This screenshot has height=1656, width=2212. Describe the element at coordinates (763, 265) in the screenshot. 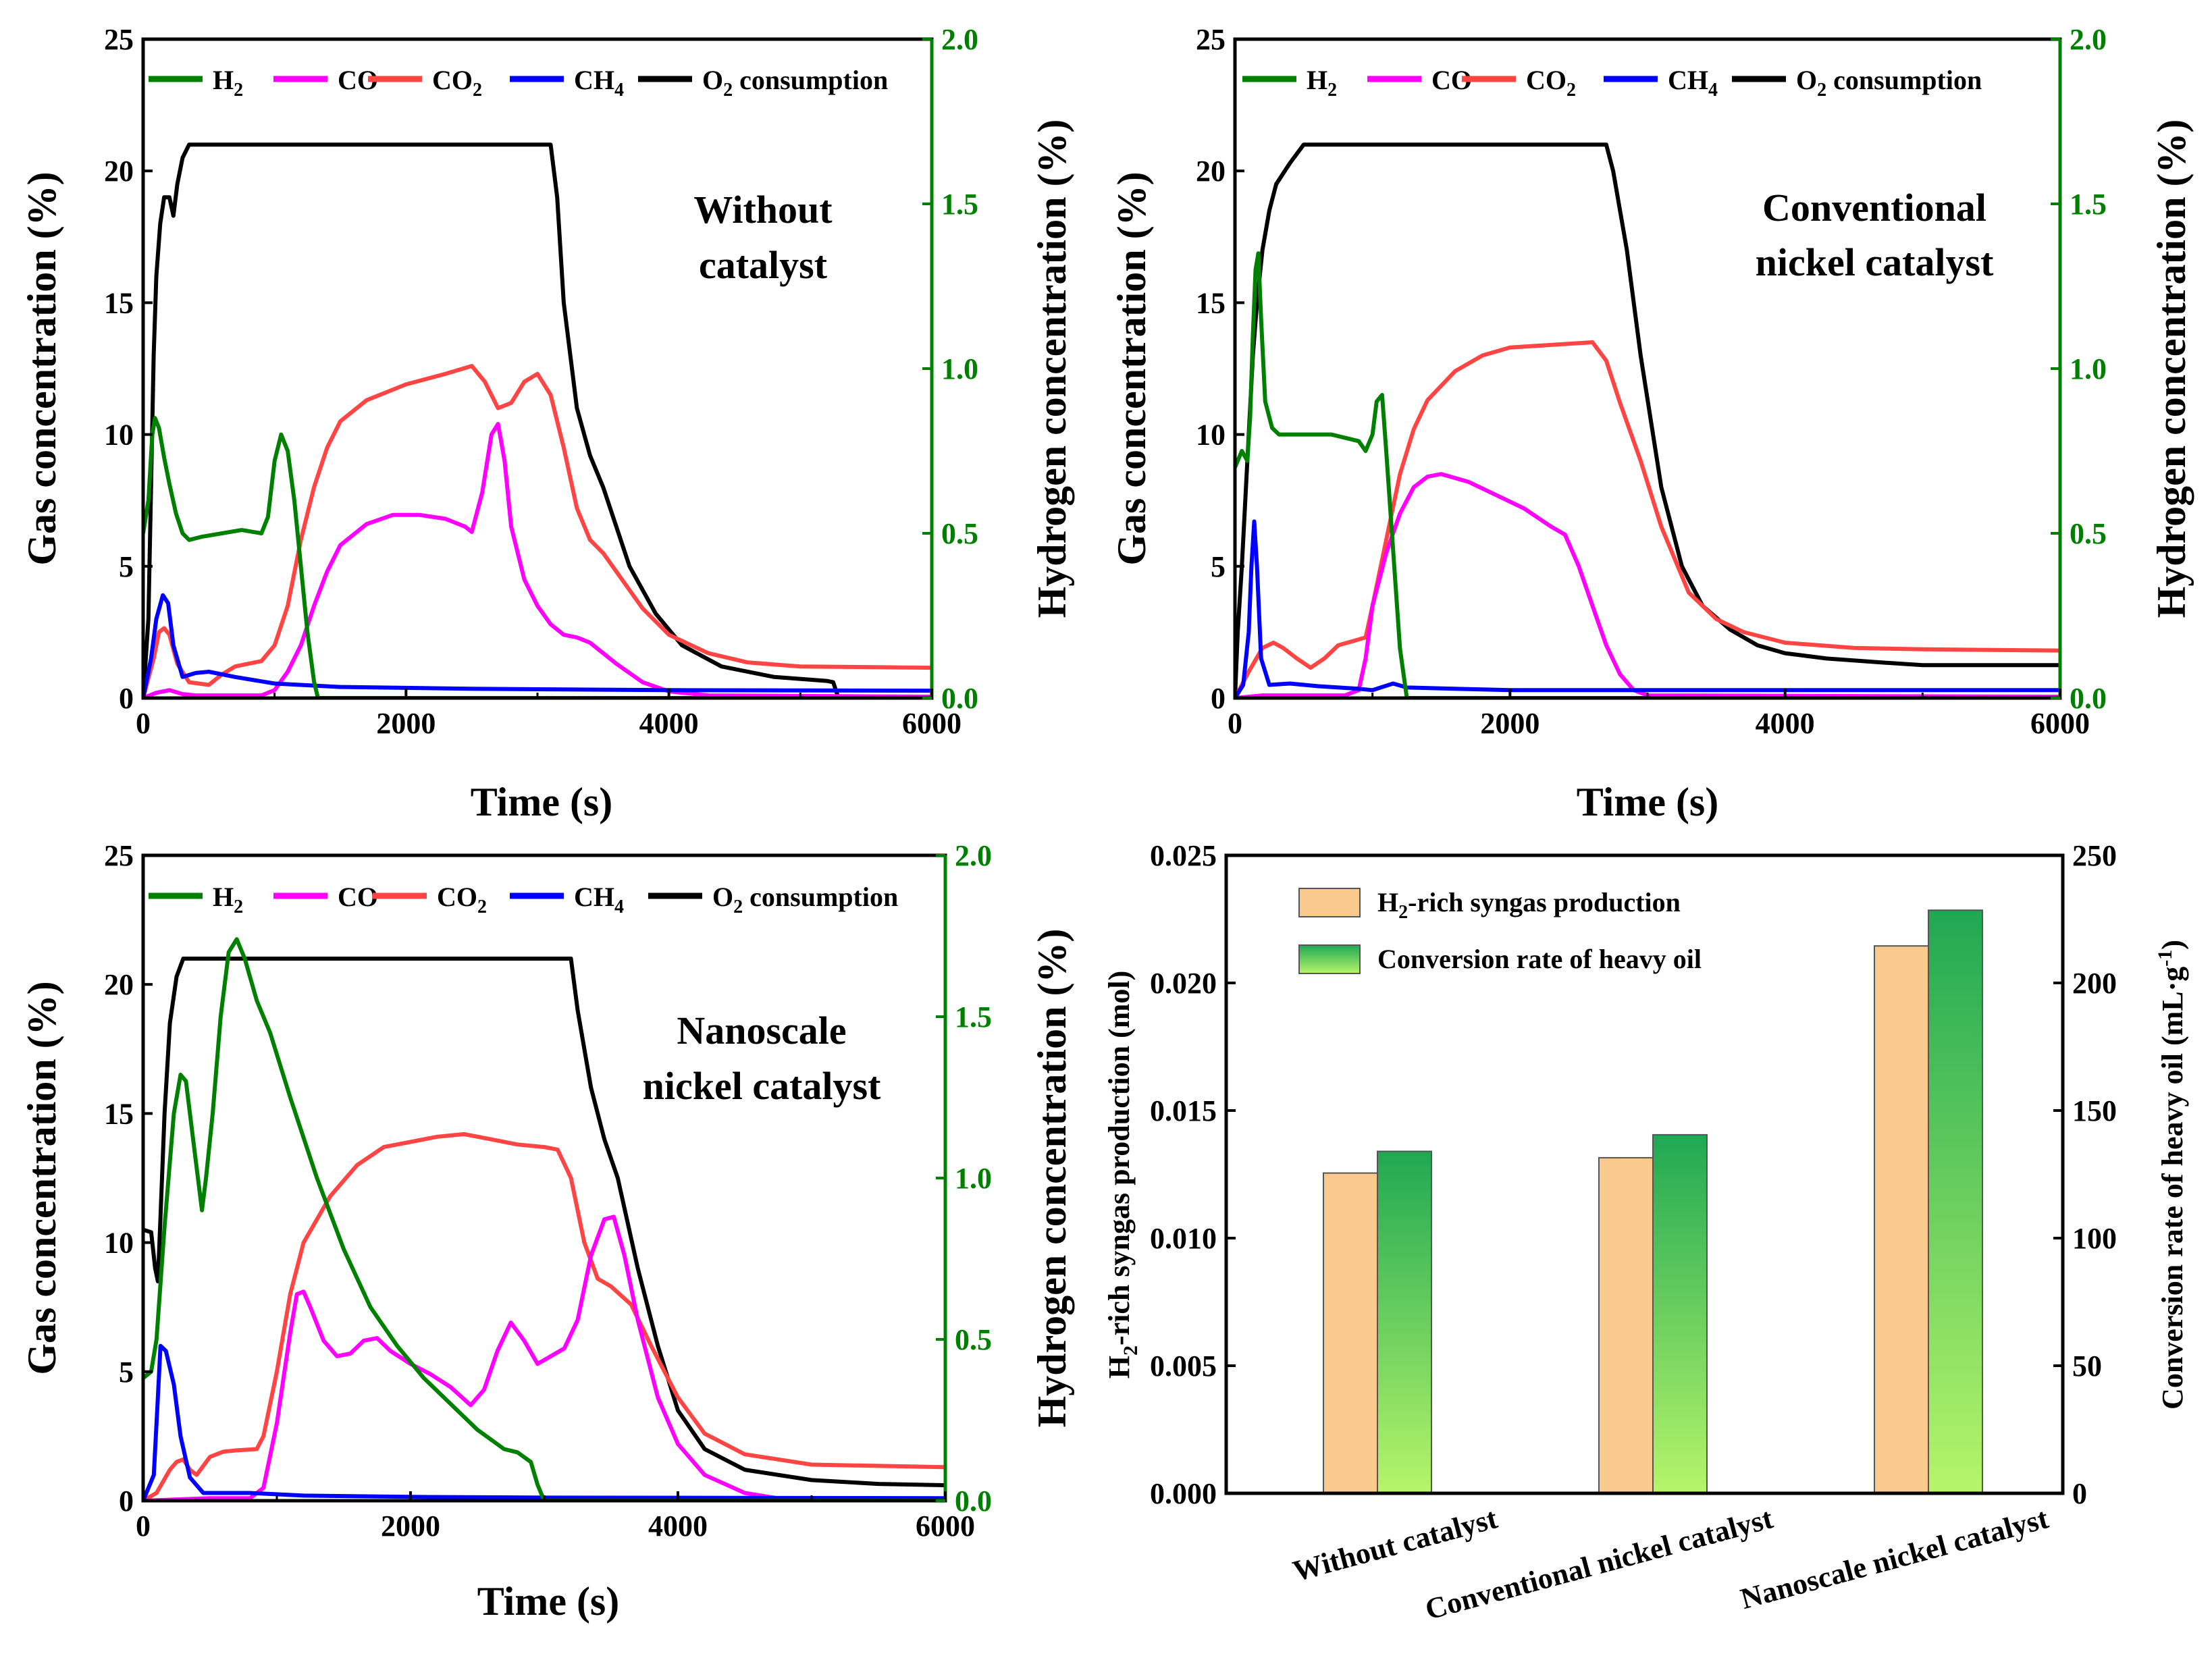

I see `annotation-line-2: catalyst` at that location.